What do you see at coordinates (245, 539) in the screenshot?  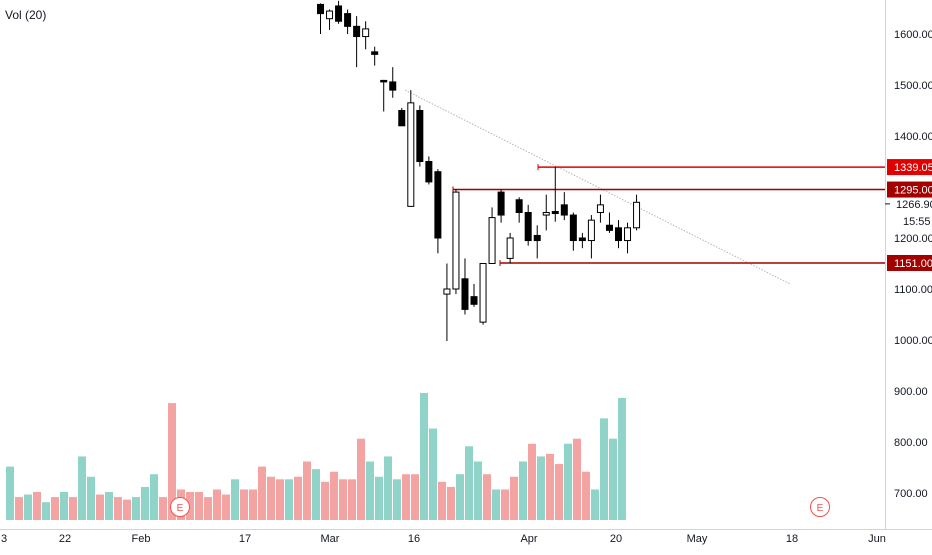 I see `time-tick-label: 17` at bounding box center [245, 539].